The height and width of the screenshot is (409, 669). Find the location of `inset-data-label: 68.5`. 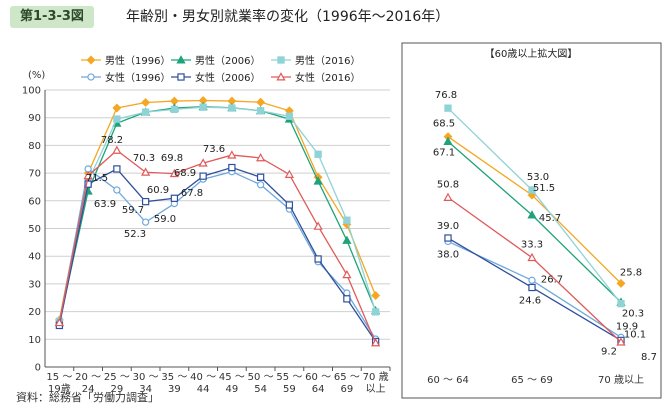

inset-data-label: 68.5 is located at coordinates (444, 124).